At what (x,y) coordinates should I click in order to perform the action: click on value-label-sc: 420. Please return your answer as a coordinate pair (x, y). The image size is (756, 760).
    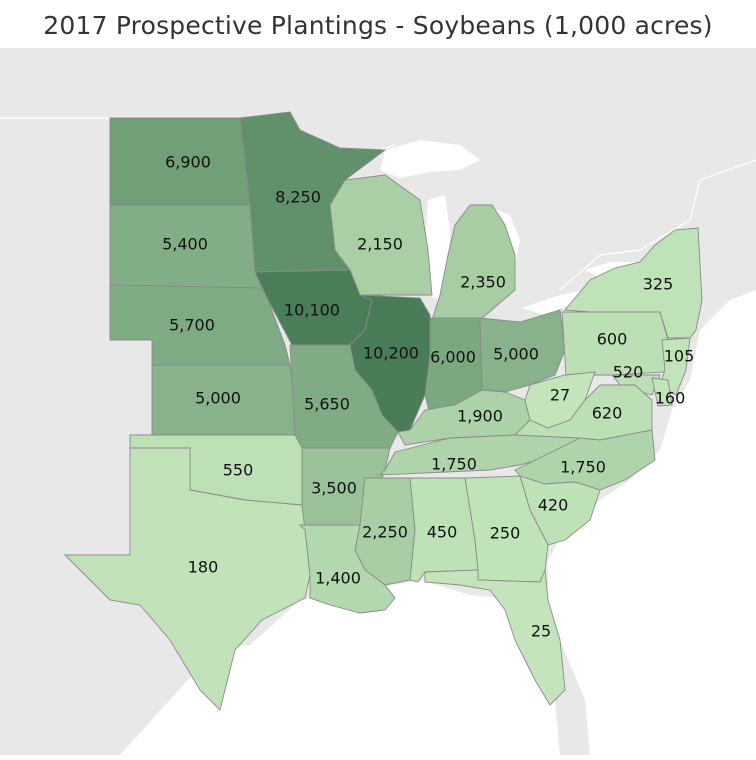
    Looking at the image, I should click on (553, 505).